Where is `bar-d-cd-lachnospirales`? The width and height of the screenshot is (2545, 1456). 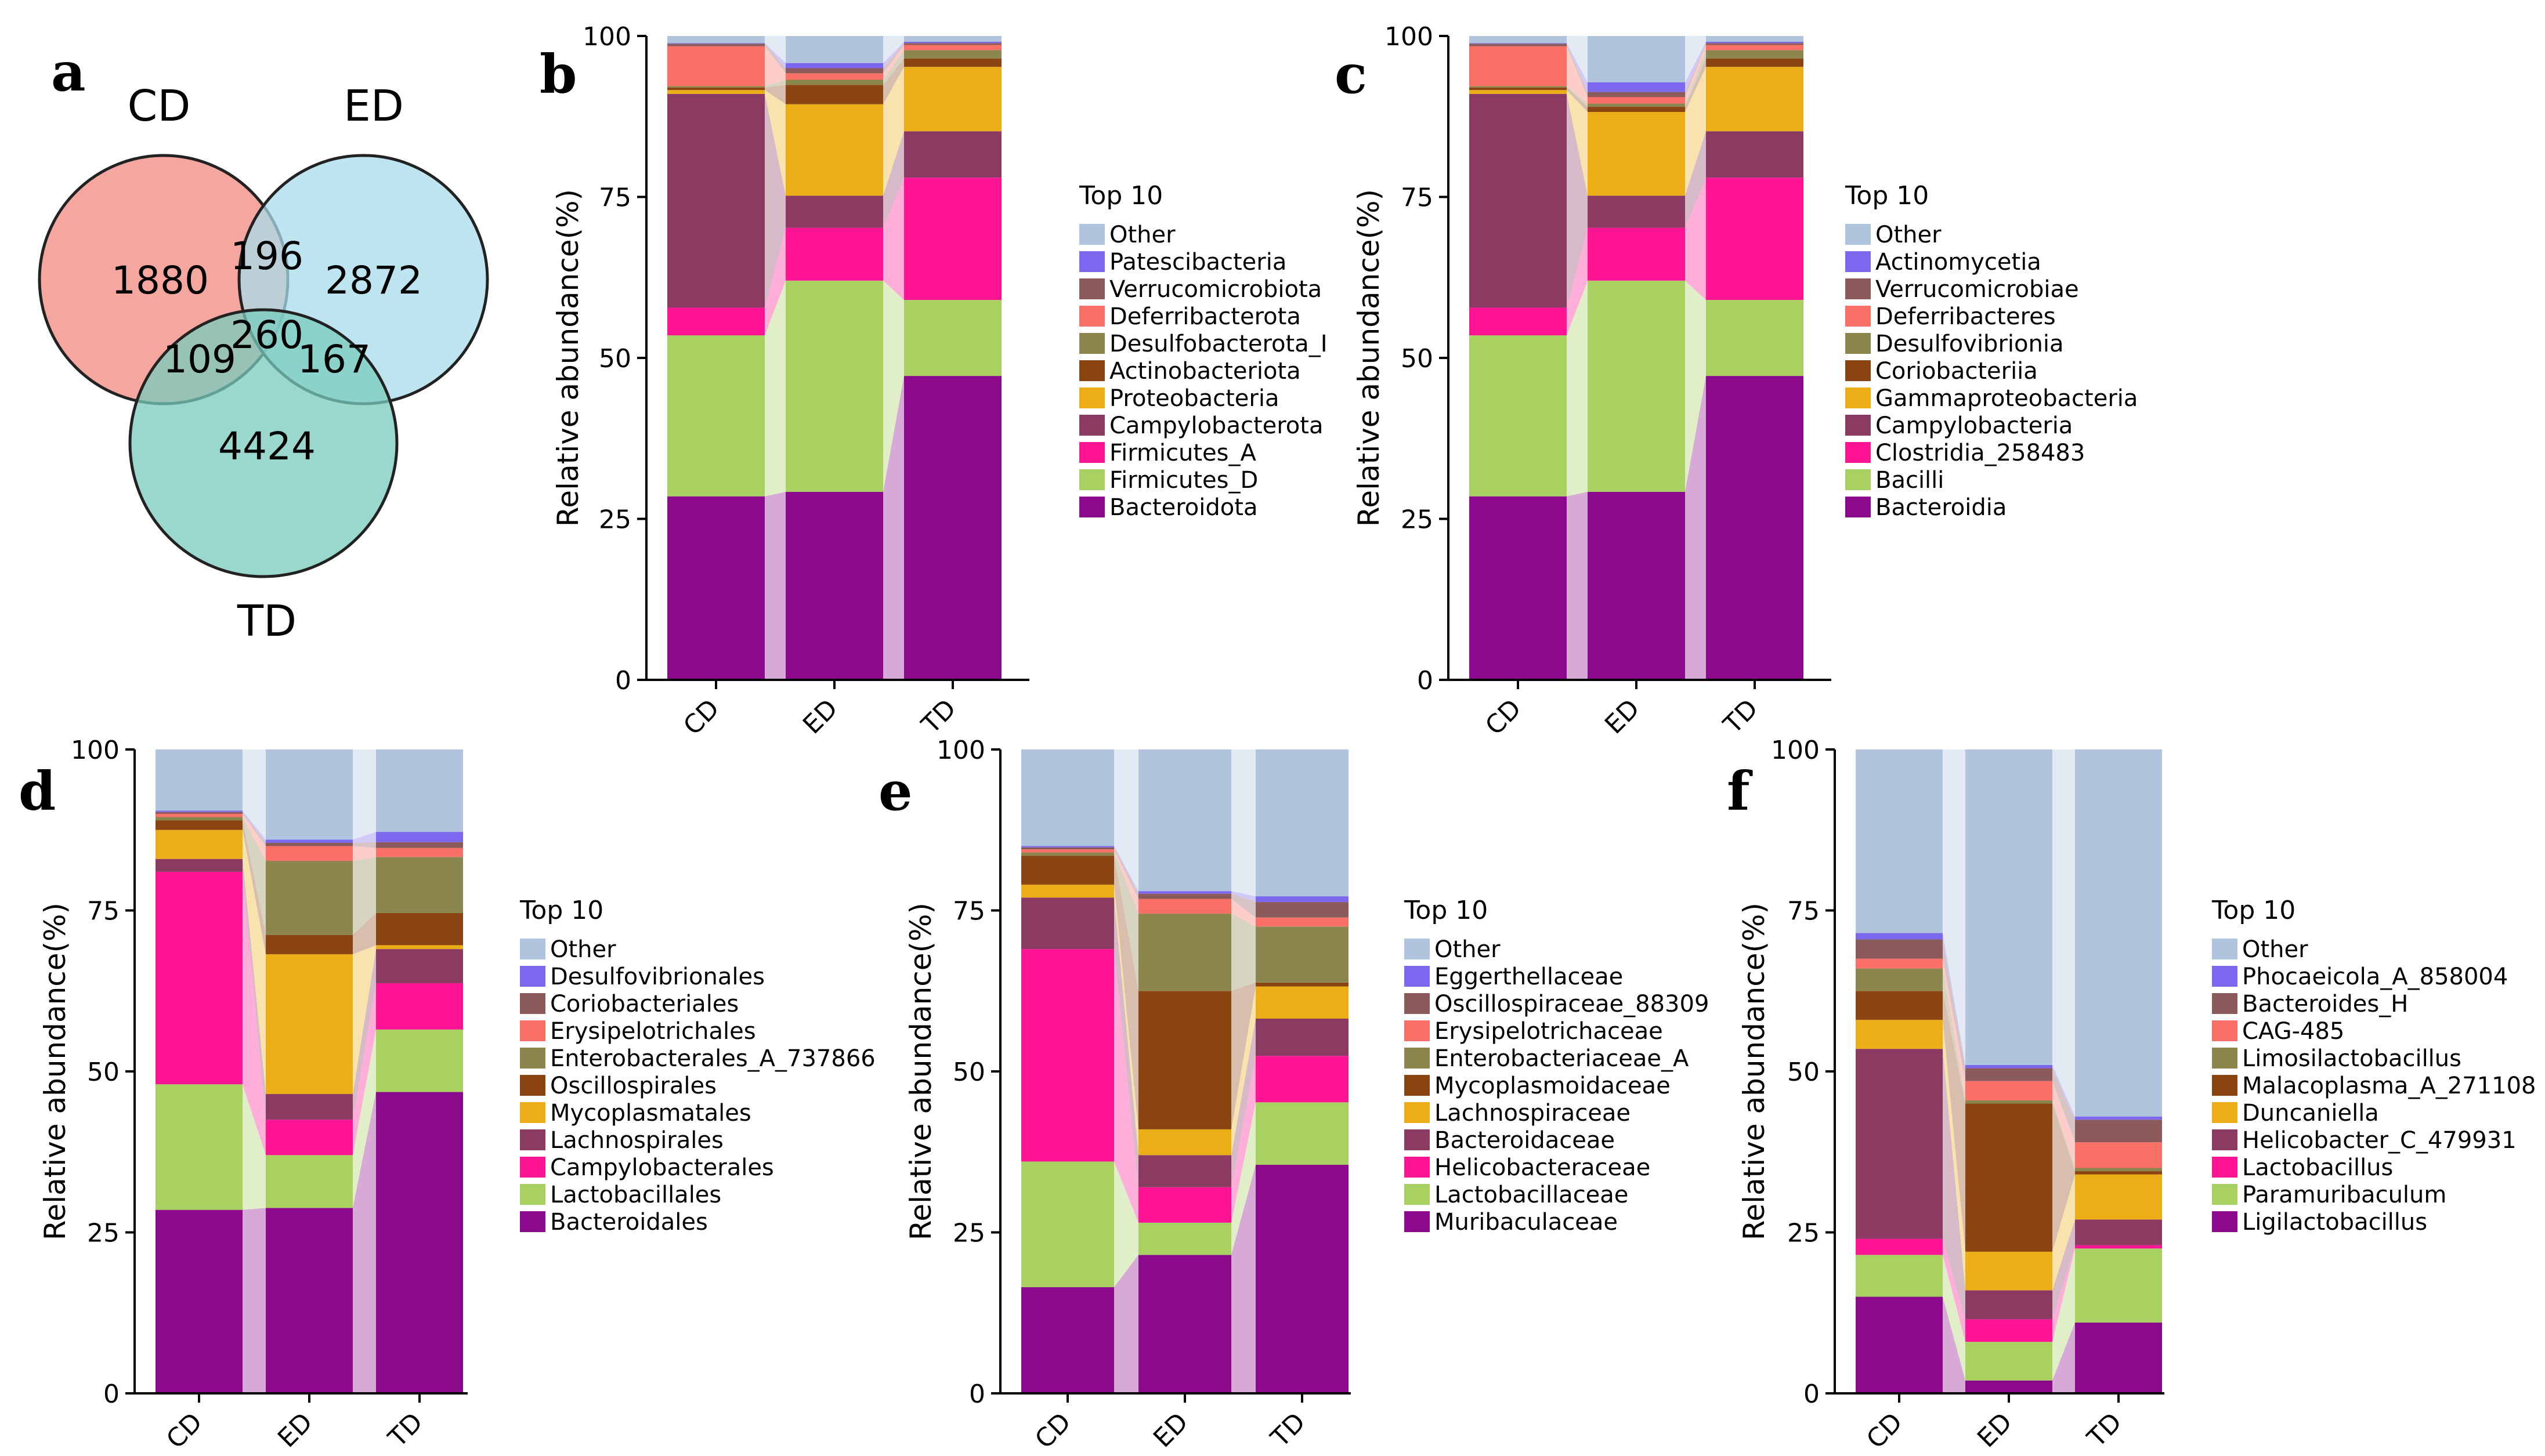
bar-d-cd-lachnospirales is located at coordinates (199, 866).